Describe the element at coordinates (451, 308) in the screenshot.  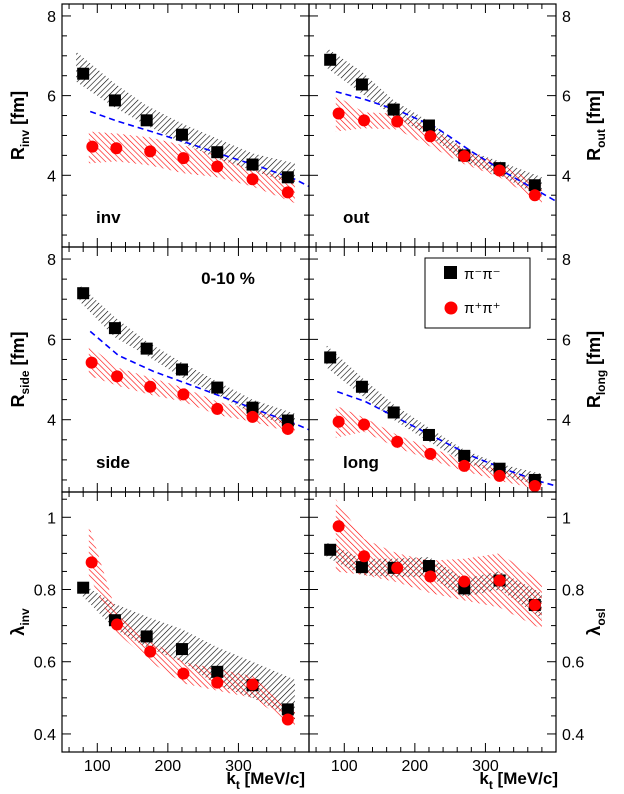
I see `legend-marker-circle` at that location.